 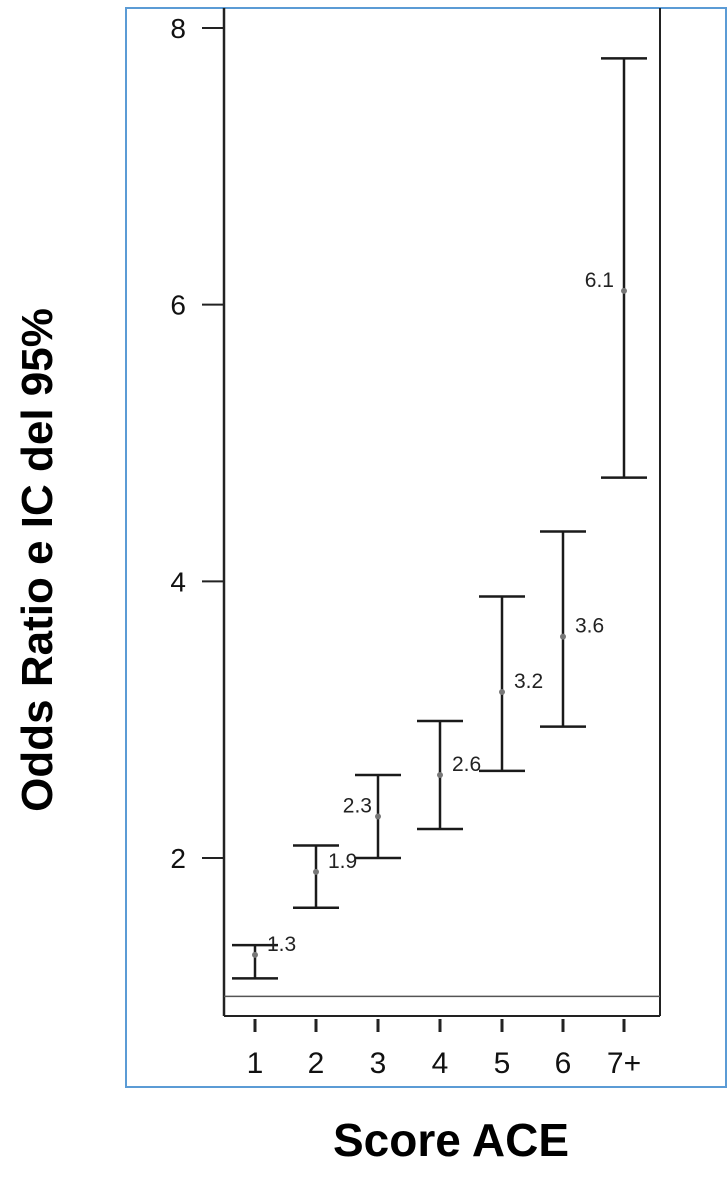 I want to click on x-tick-label: 5, so click(x=502, y=1063).